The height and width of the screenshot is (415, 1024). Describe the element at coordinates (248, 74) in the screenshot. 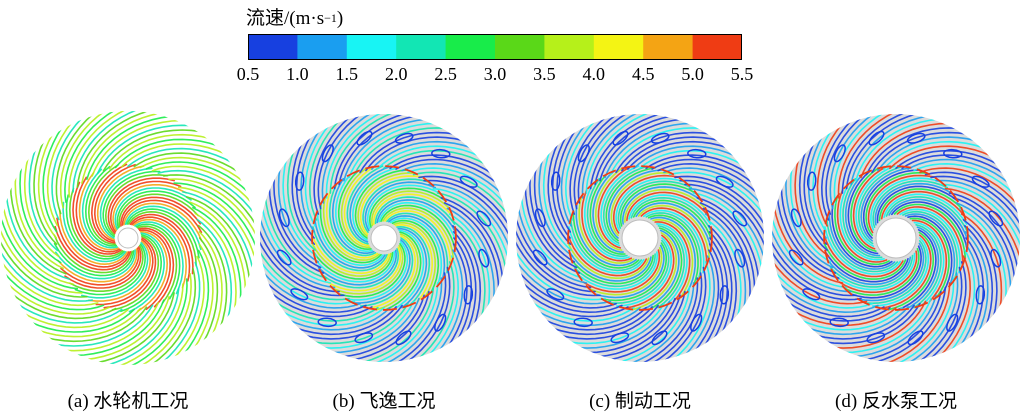

I see `colorbar-tick-label: 0.5` at that location.